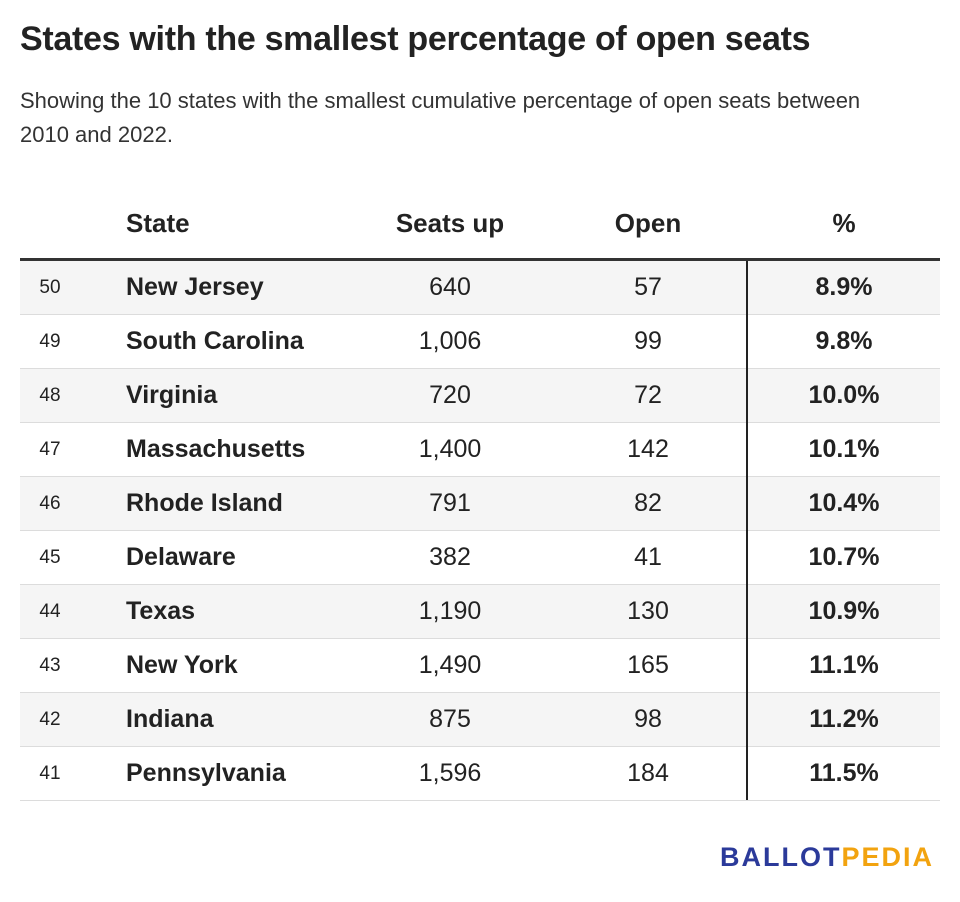 The height and width of the screenshot is (902, 960). I want to click on table-row: 48 Virginia 720 72 10.0%, so click(480, 396).